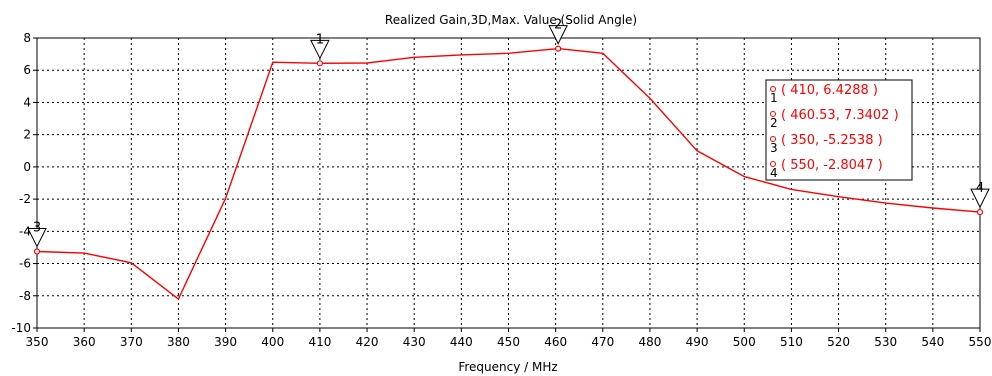 This screenshot has height=376, width=992. Describe the element at coordinates (27, 102) in the screenshot. I see `y-tick-label: 4` at that location.